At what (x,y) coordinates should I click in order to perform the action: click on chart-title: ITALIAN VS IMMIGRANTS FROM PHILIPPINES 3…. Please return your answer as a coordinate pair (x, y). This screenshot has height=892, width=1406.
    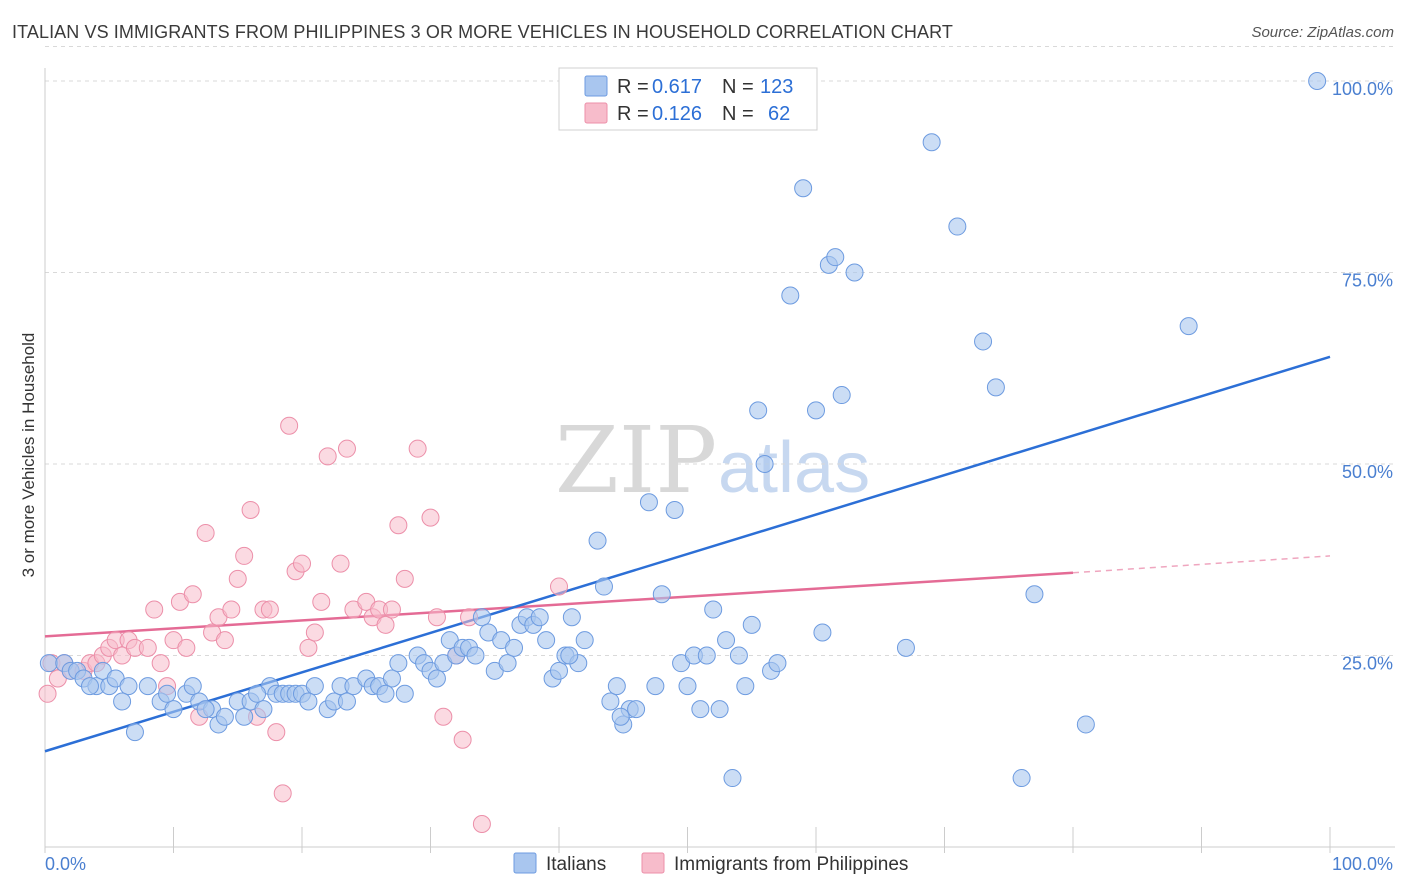
    Looking at the image, I should click on (482, 32).